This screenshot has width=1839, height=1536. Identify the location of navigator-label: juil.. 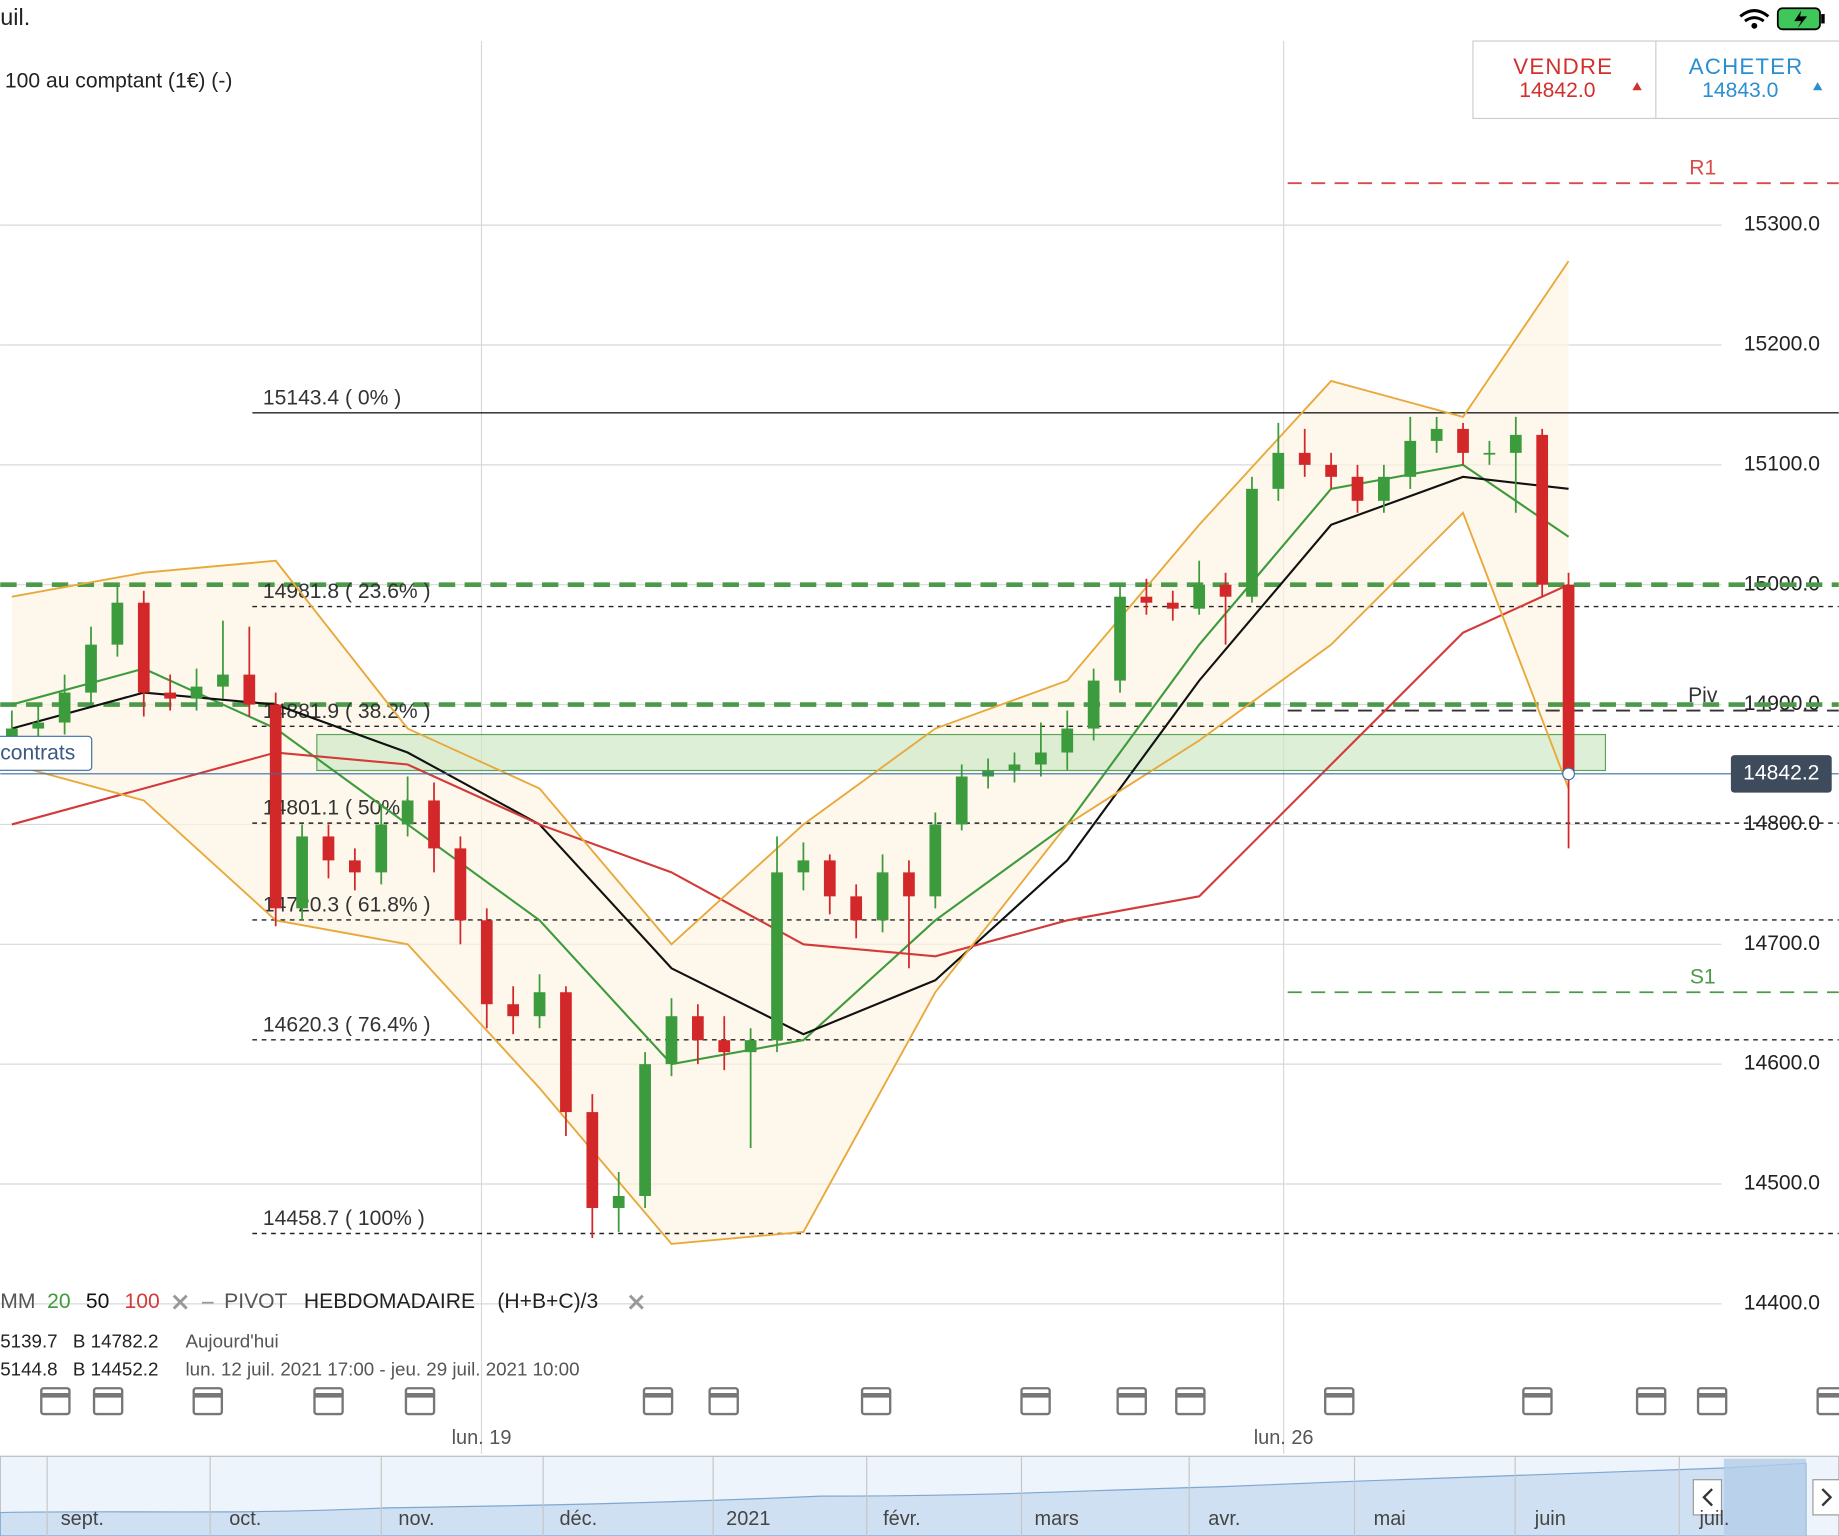
(1714, 1519).